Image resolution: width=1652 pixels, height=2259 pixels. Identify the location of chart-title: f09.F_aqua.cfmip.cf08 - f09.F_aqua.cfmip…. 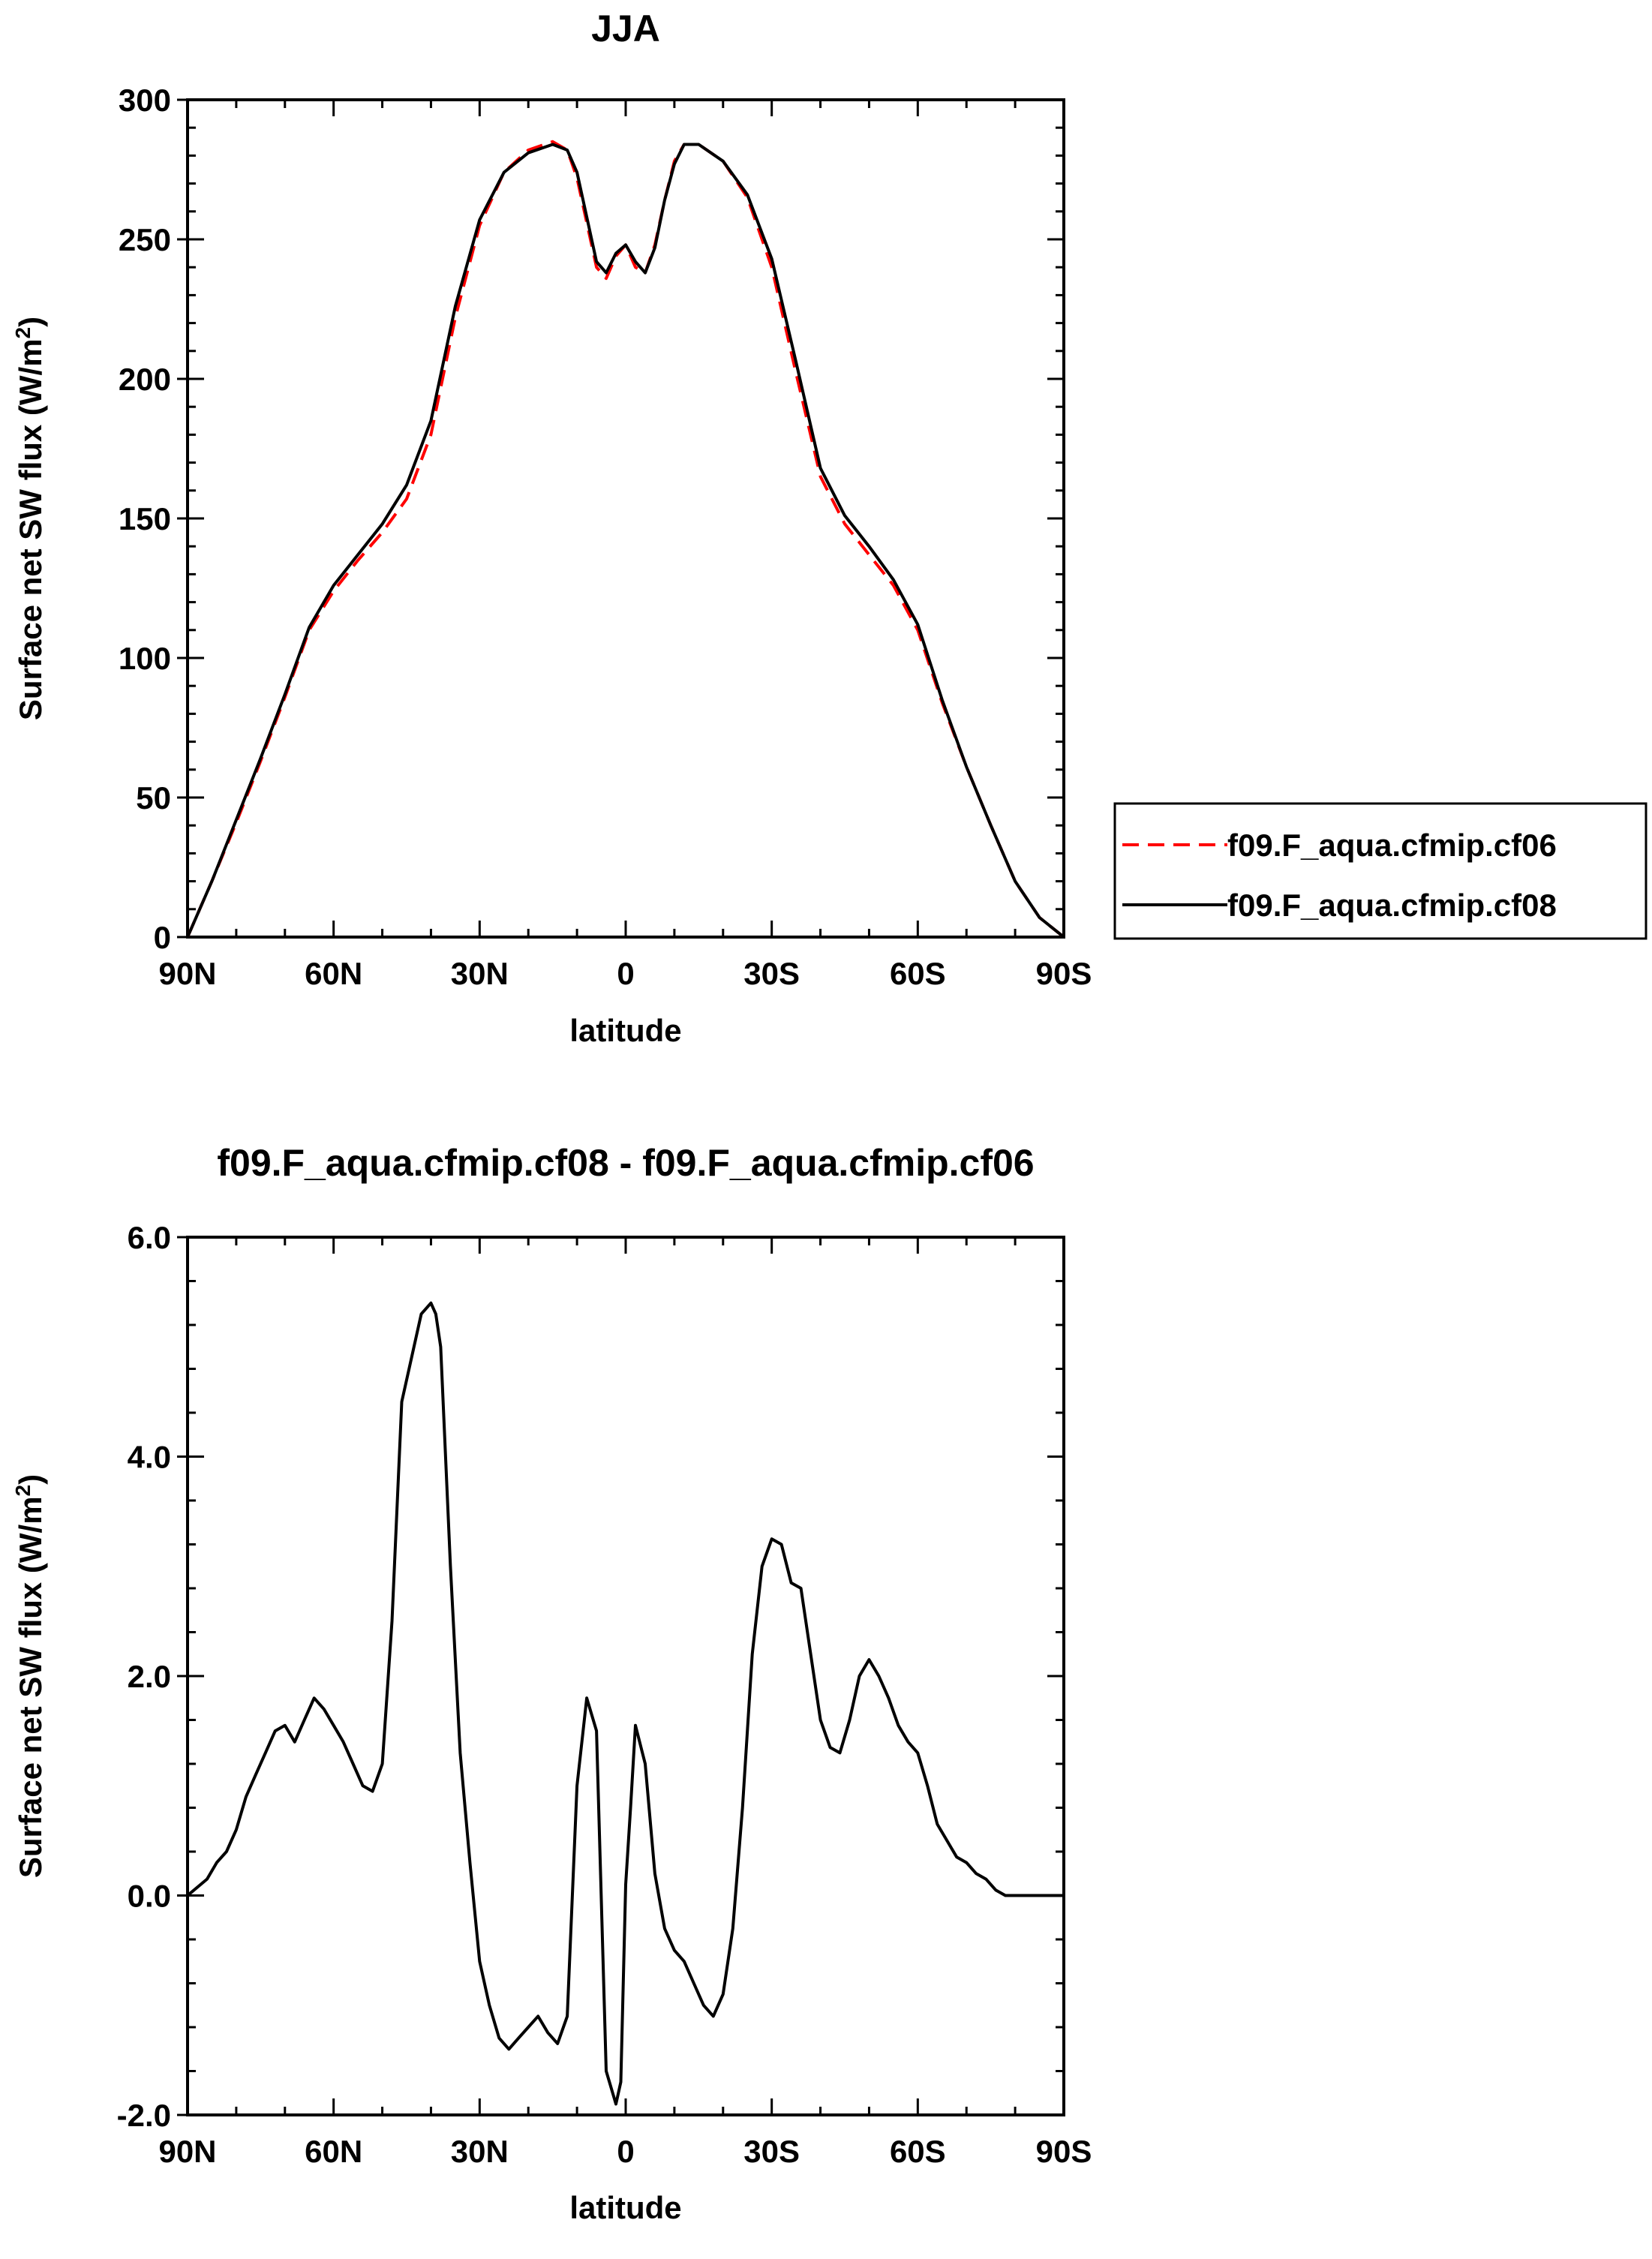
(625, 1163).